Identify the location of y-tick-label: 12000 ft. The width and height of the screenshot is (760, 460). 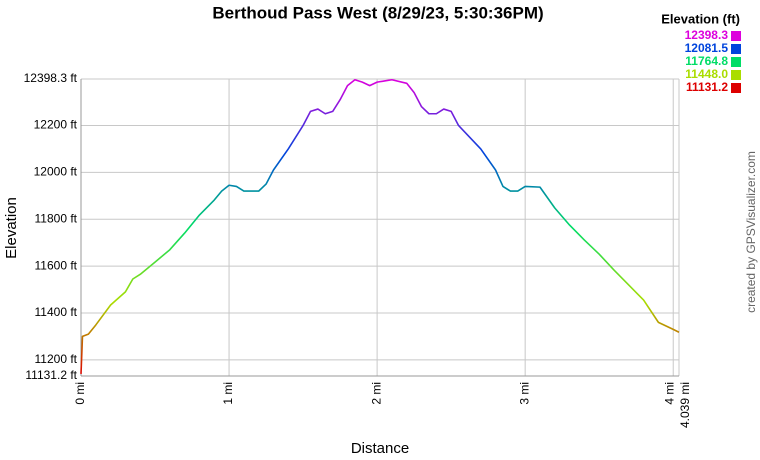
(56, 172).